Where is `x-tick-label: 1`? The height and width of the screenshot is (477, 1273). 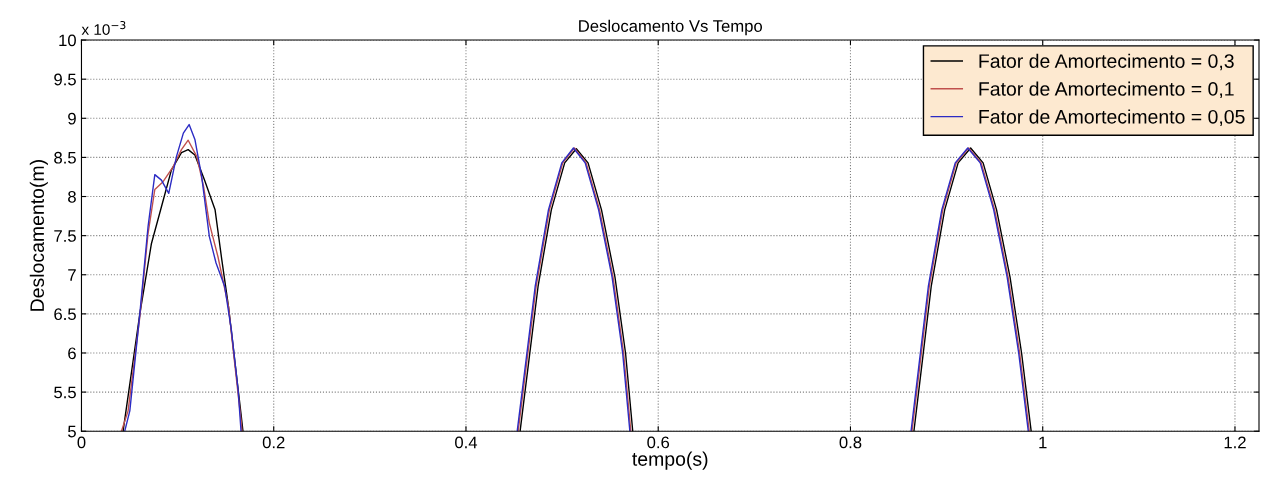 x-tick-label: 1 is located at coordinates (1043, 442).